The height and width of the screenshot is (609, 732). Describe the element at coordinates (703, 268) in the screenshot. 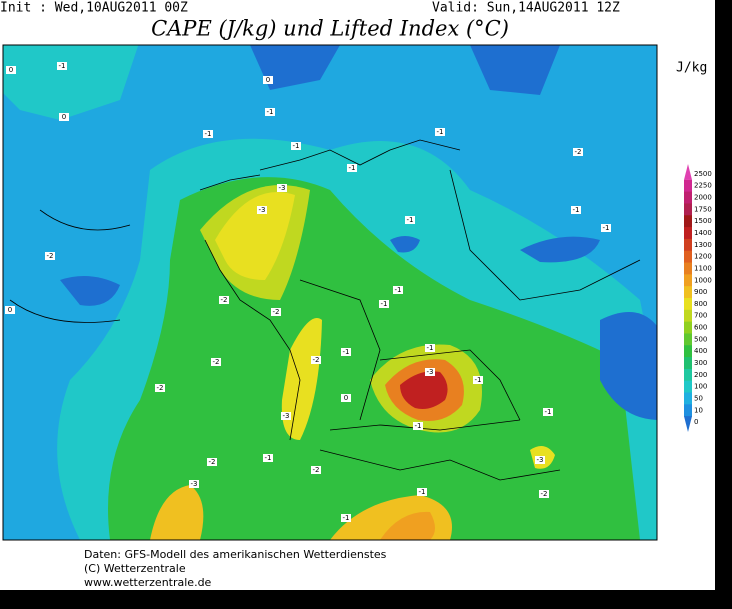

I see `colorbar-label: 1100` at that location.